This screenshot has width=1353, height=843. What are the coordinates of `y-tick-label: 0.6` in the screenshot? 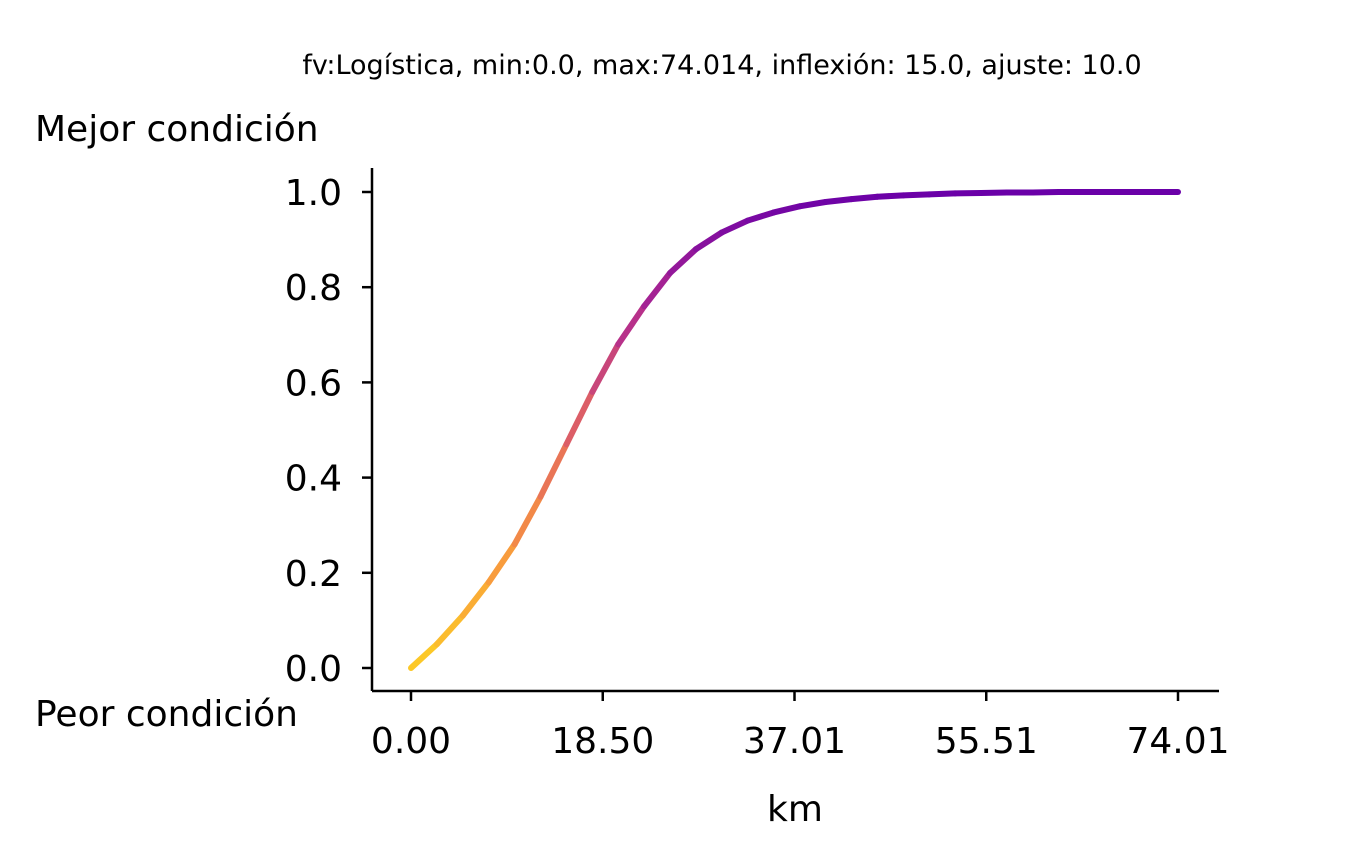 It's located at (313, 383).